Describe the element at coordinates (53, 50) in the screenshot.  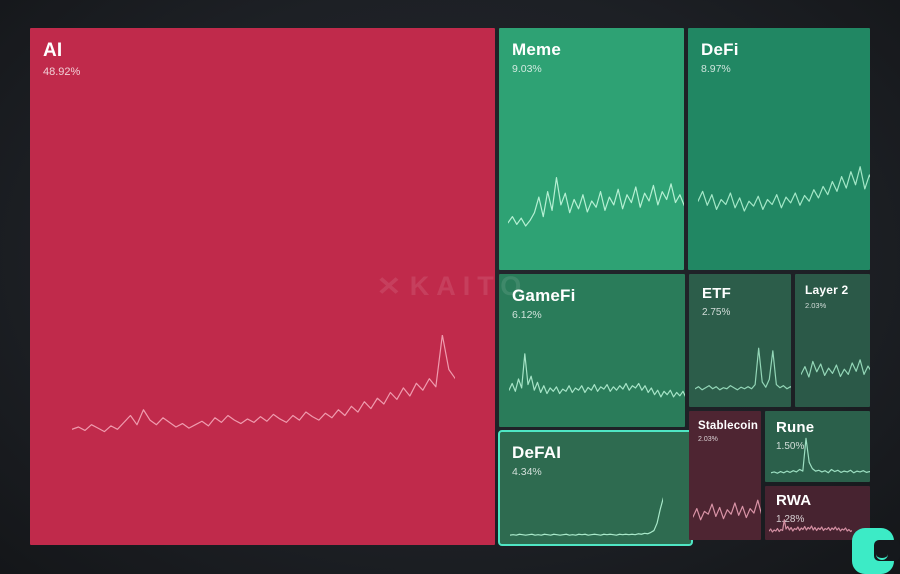
I see `tile-name: AI` at that location.